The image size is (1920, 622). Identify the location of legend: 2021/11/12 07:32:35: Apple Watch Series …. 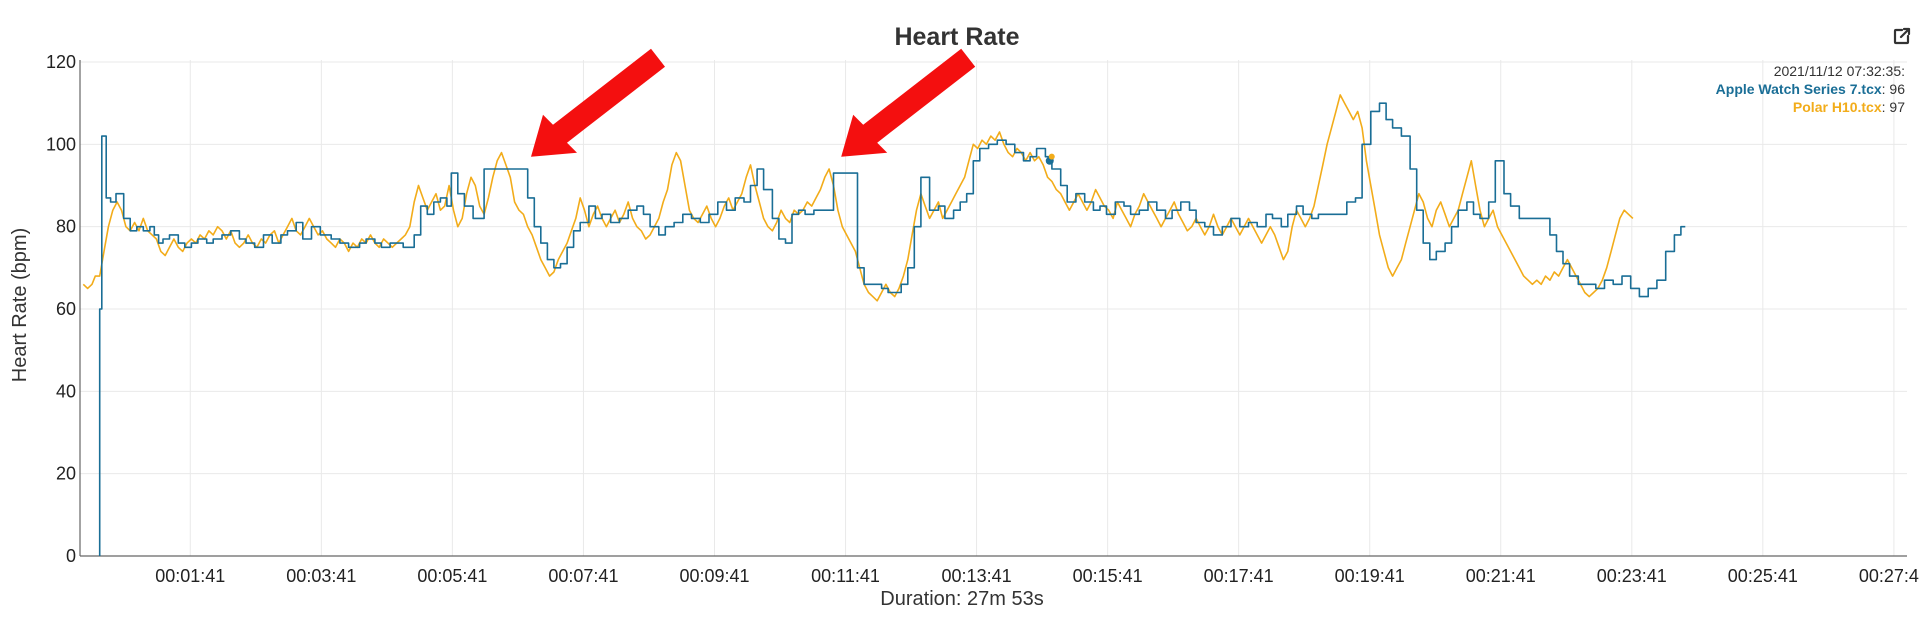
(1811, 89).